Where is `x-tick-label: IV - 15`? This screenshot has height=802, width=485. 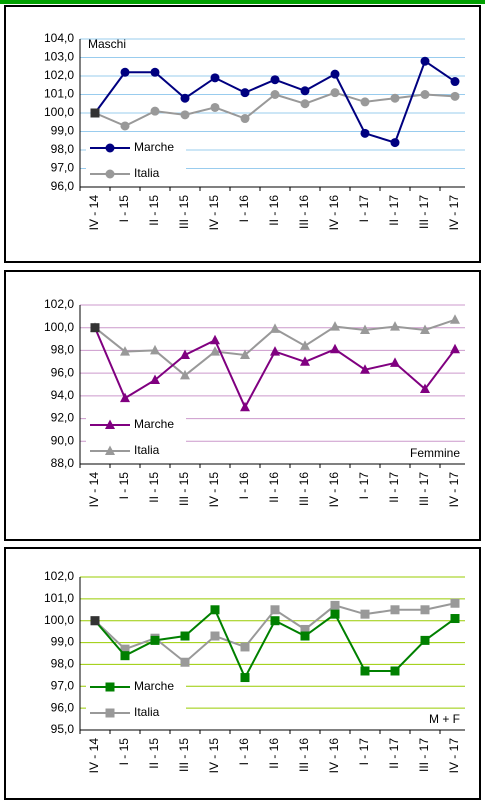
x-tick-label: IV - 15 is located at coordinates (214, 756).